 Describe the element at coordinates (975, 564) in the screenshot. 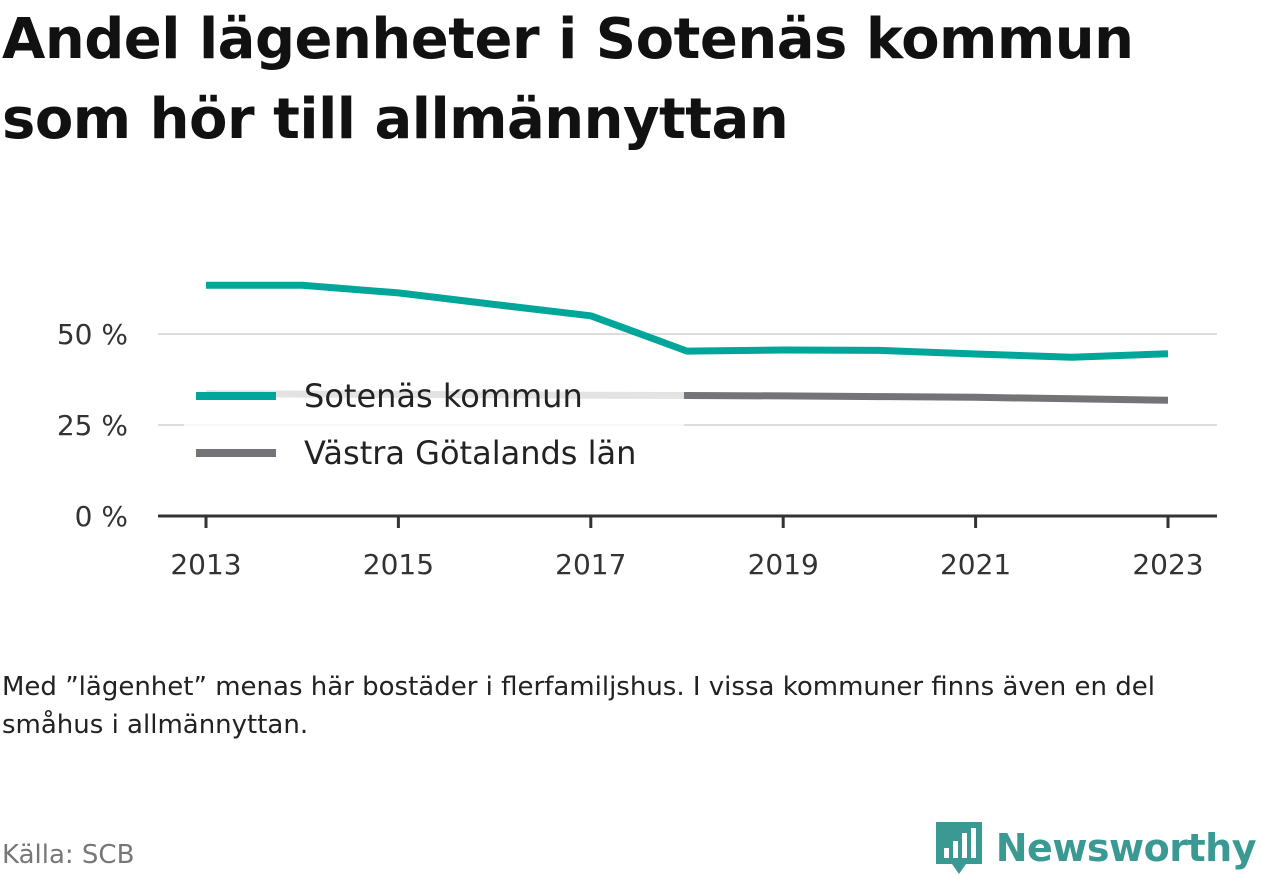

I see `x-tick-label: 2021` at that location.